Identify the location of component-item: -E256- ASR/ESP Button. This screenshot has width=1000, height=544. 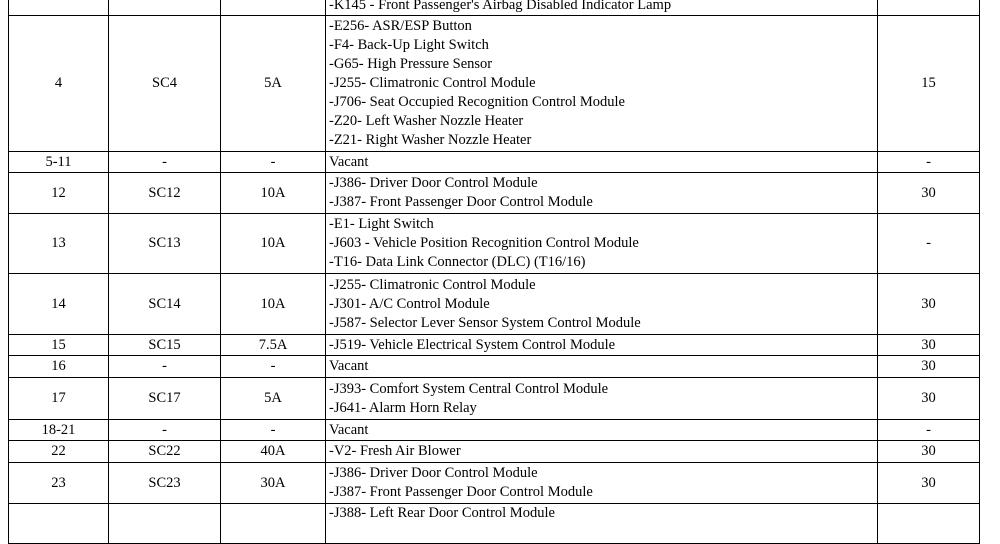
(400, 26).